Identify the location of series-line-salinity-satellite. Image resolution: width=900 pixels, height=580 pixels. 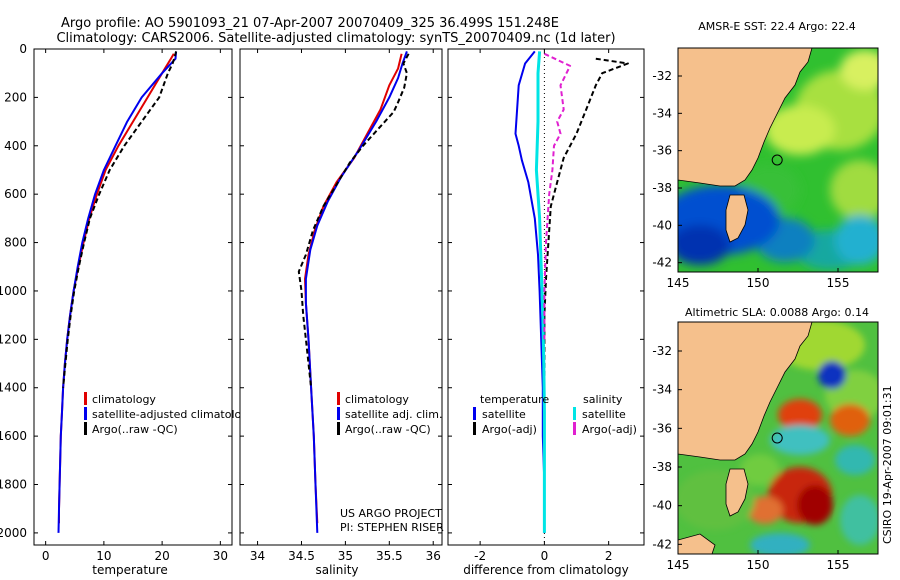
(540, 292).